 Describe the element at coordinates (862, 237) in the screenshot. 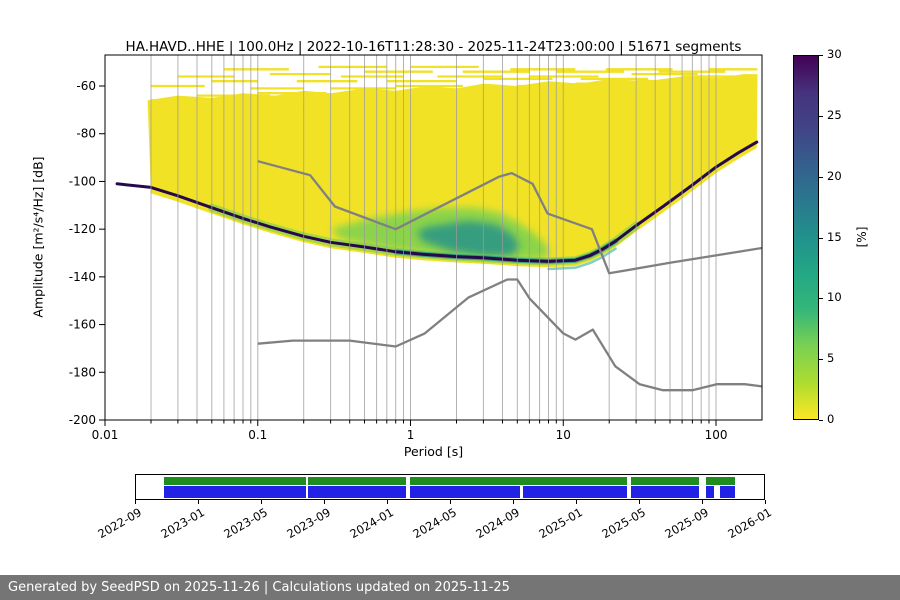

I see `colorbar-label: [%]` at that location.